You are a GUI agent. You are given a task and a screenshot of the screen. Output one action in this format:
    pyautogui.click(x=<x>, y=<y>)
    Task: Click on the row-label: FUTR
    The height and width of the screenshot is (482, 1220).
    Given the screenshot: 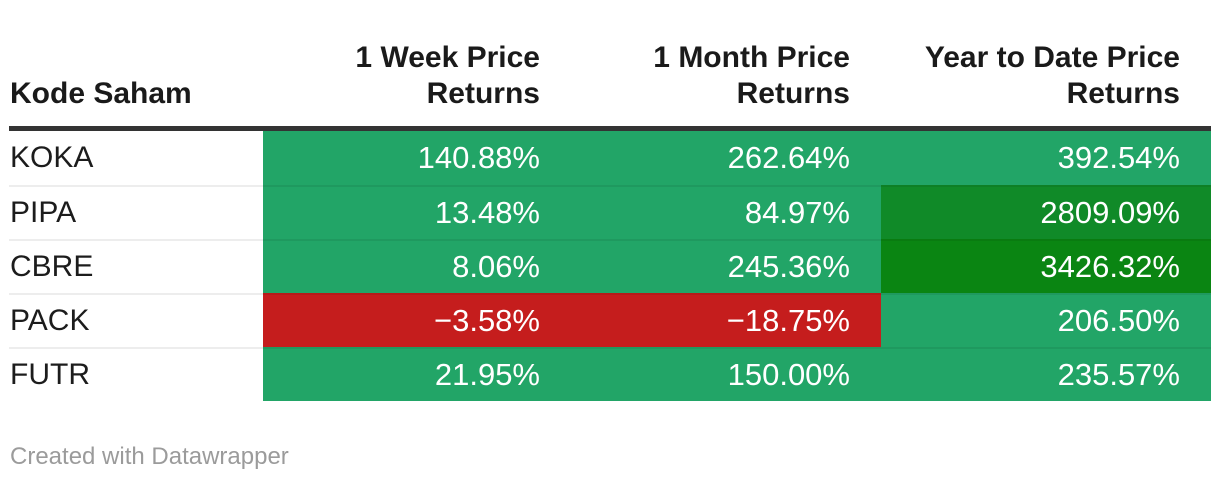 What is the action you would take?
    pyautogui.click(x=136, y=374)
    